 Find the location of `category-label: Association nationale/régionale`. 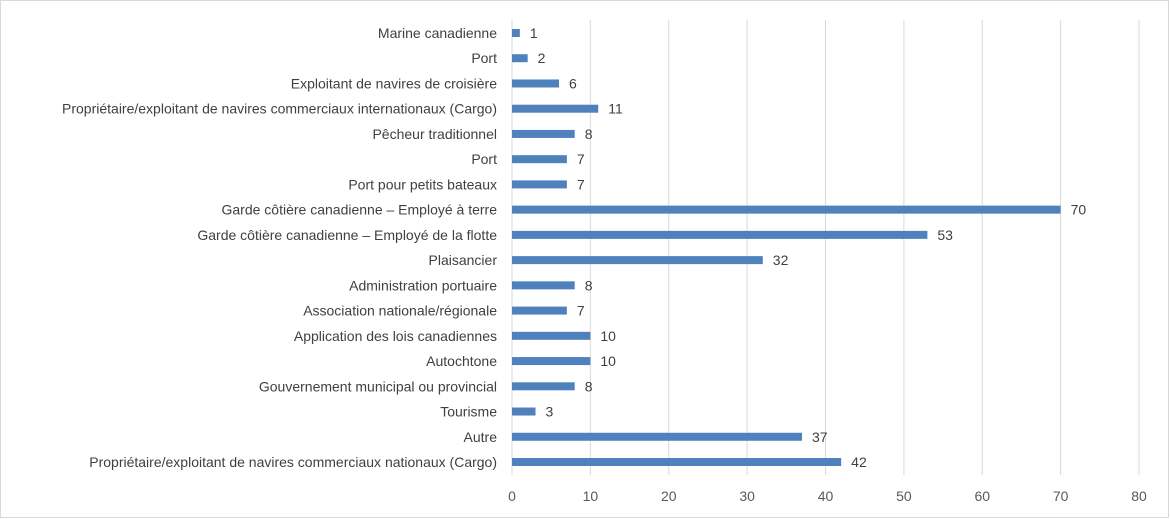

category-label: Association nationale/régionale is located at coordinates (400, 311).